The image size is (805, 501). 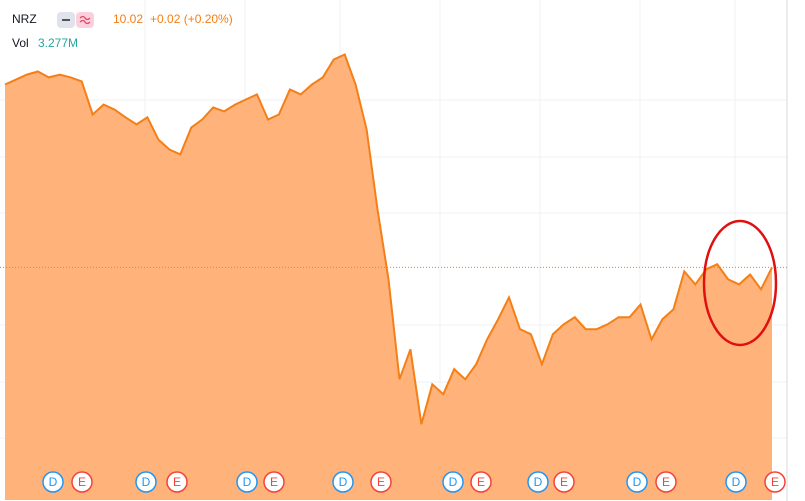 I want to click on price: 10.02, so click(x=128, y=19).